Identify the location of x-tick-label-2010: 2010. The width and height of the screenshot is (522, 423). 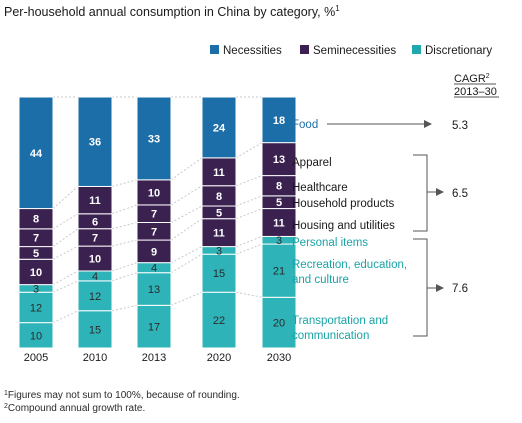
(95, 358).